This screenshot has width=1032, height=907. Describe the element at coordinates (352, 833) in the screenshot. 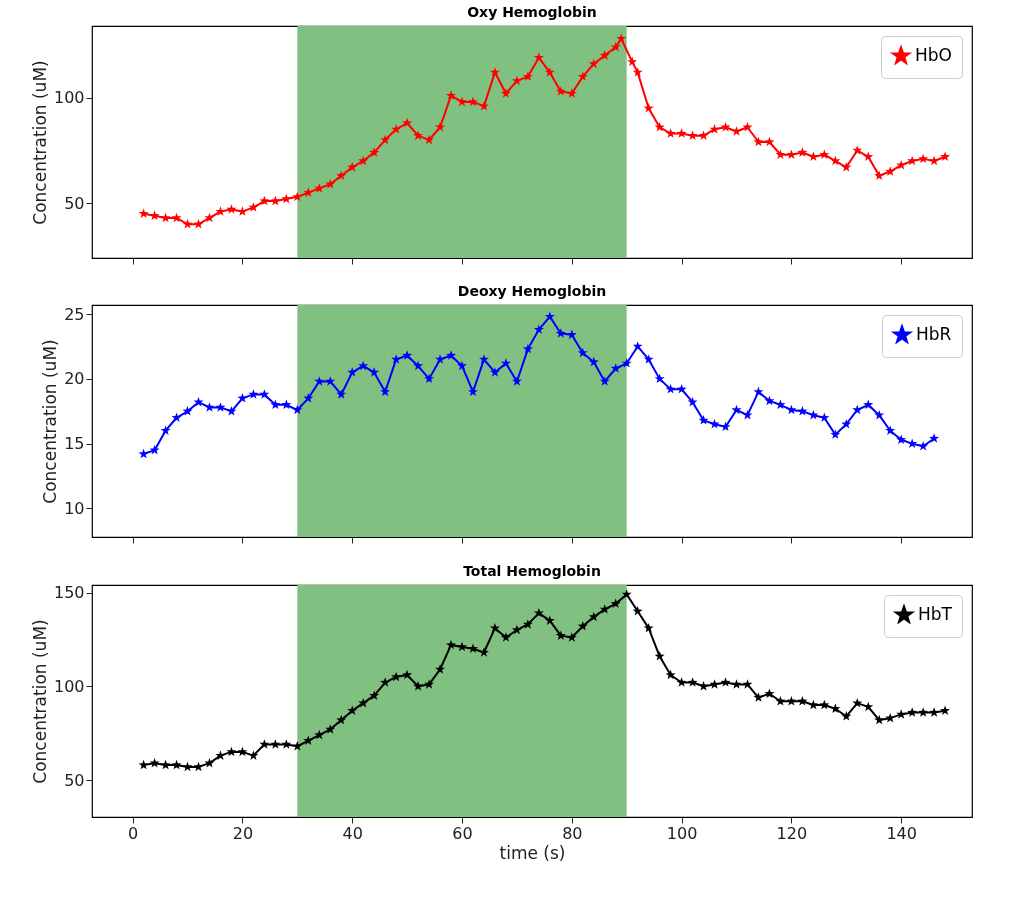

I see `x-tick-label: 40` at that location.